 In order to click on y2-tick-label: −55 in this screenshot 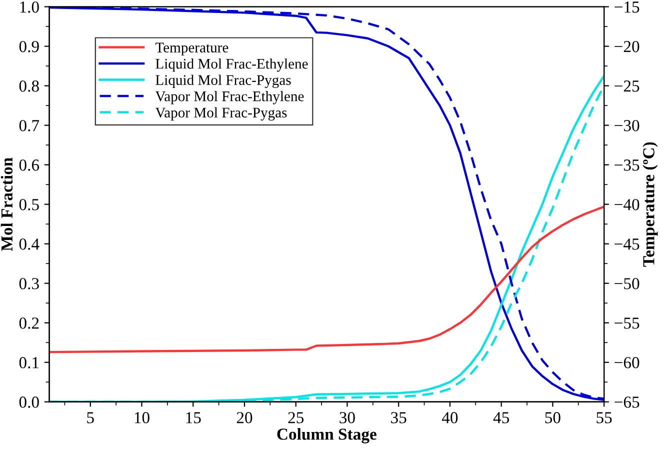, I will do `click(627, 323)`.